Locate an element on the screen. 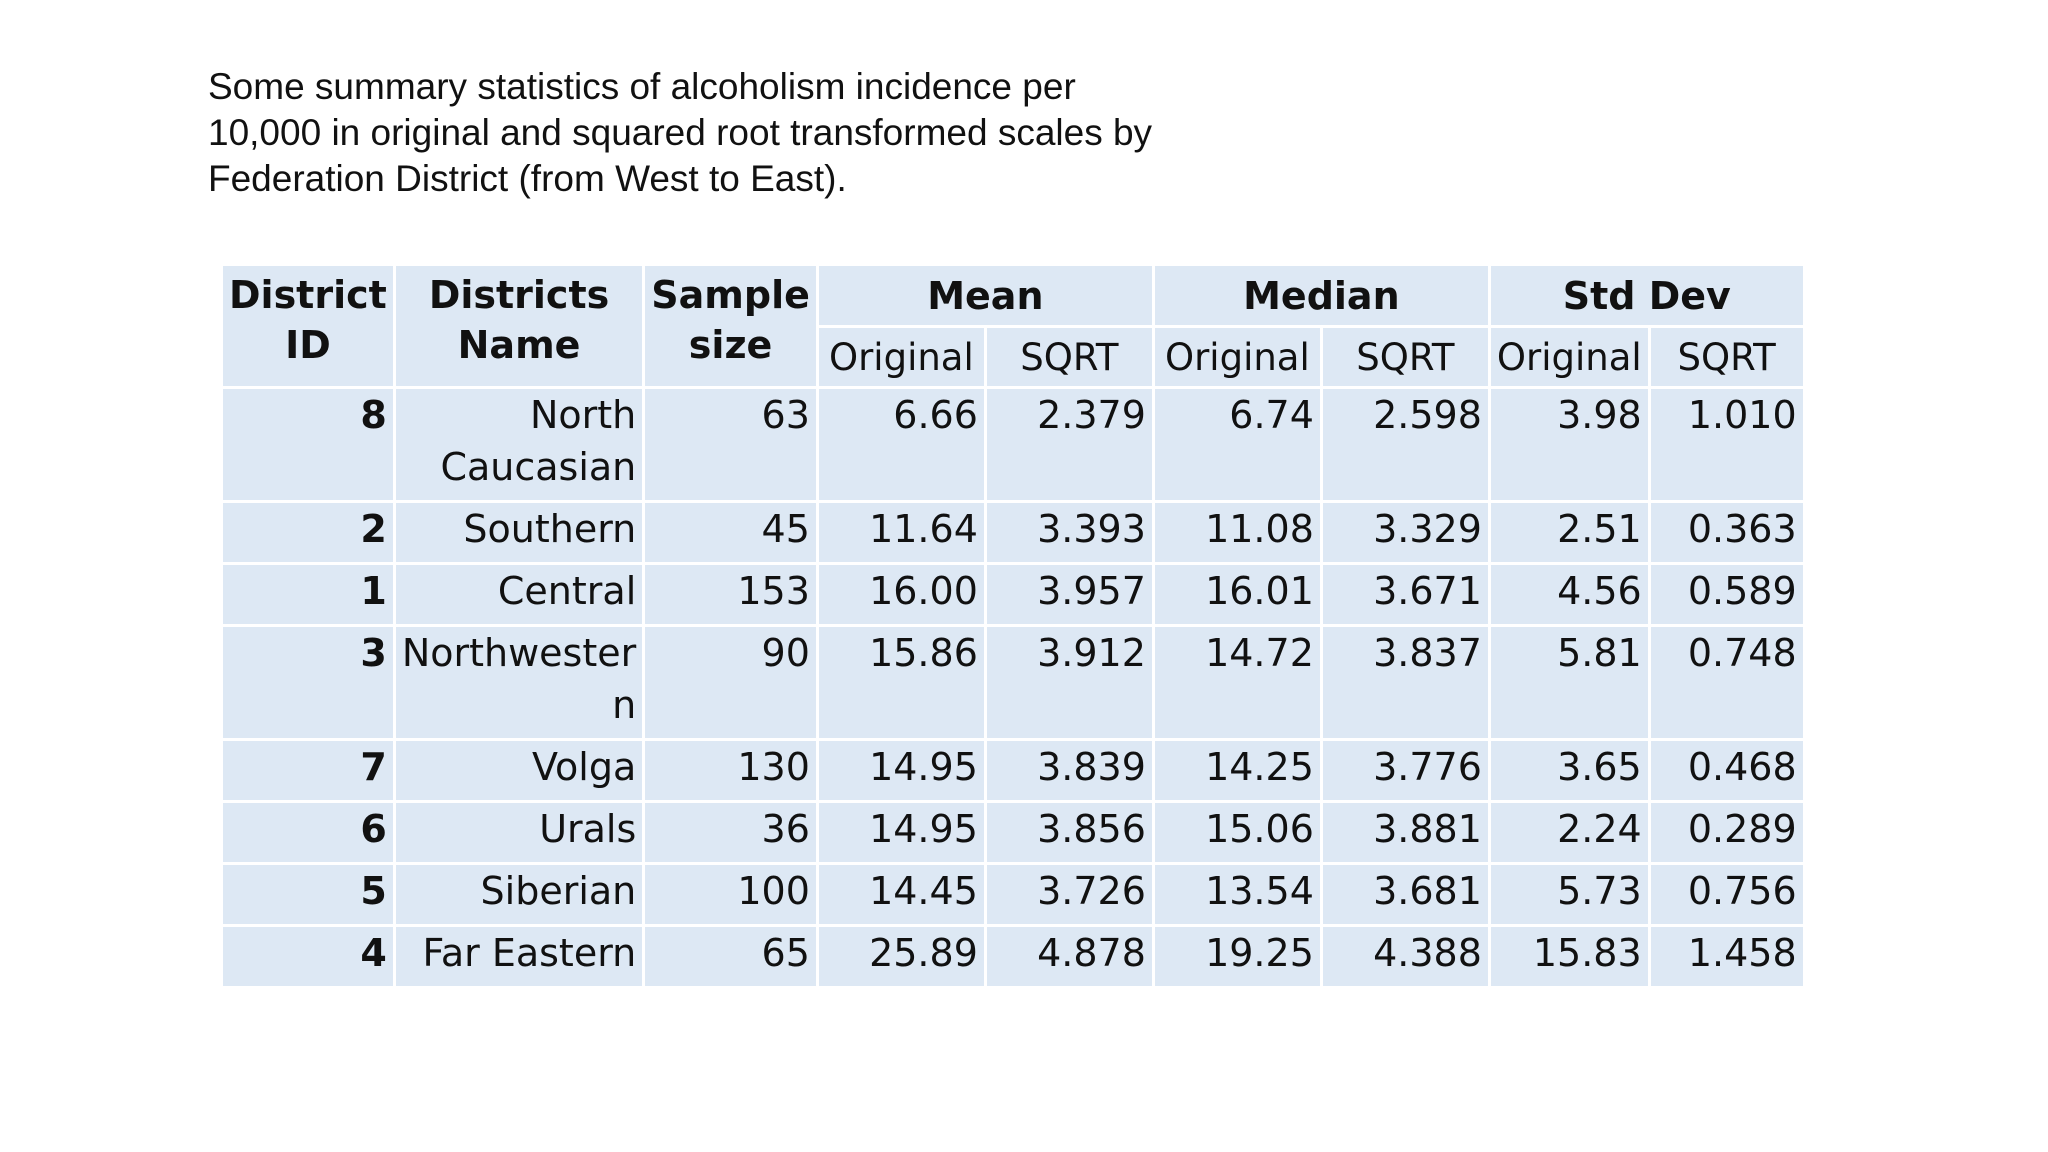  median-original-cell: 14.72 is located at coordinates (1237, 682).